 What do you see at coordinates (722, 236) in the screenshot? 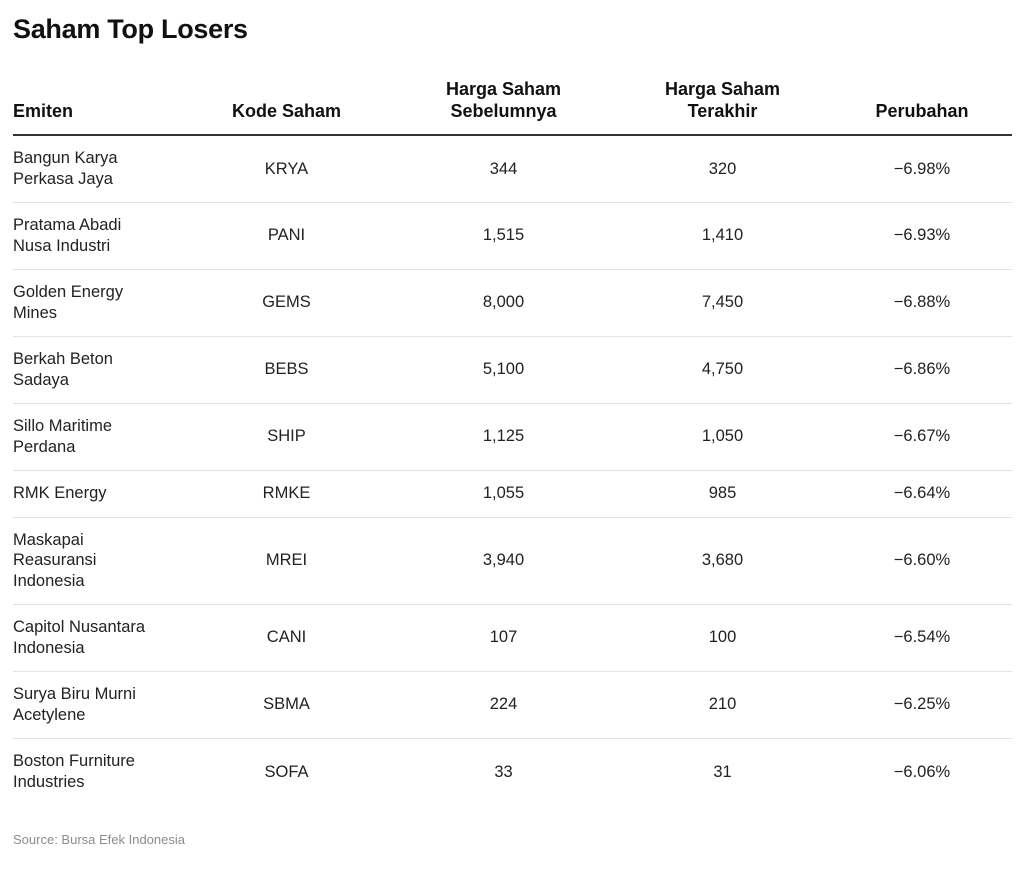
I see `cell-harga-terakhir: 1,410` at bounding box center [722, 236].